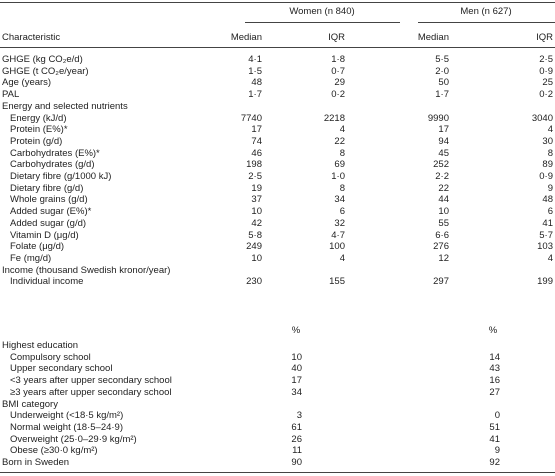 This screenshot has width=555, height=476. Describe the element at coordinates (546, 176) in the screenshot. I see `cell: 0·9` at that location.